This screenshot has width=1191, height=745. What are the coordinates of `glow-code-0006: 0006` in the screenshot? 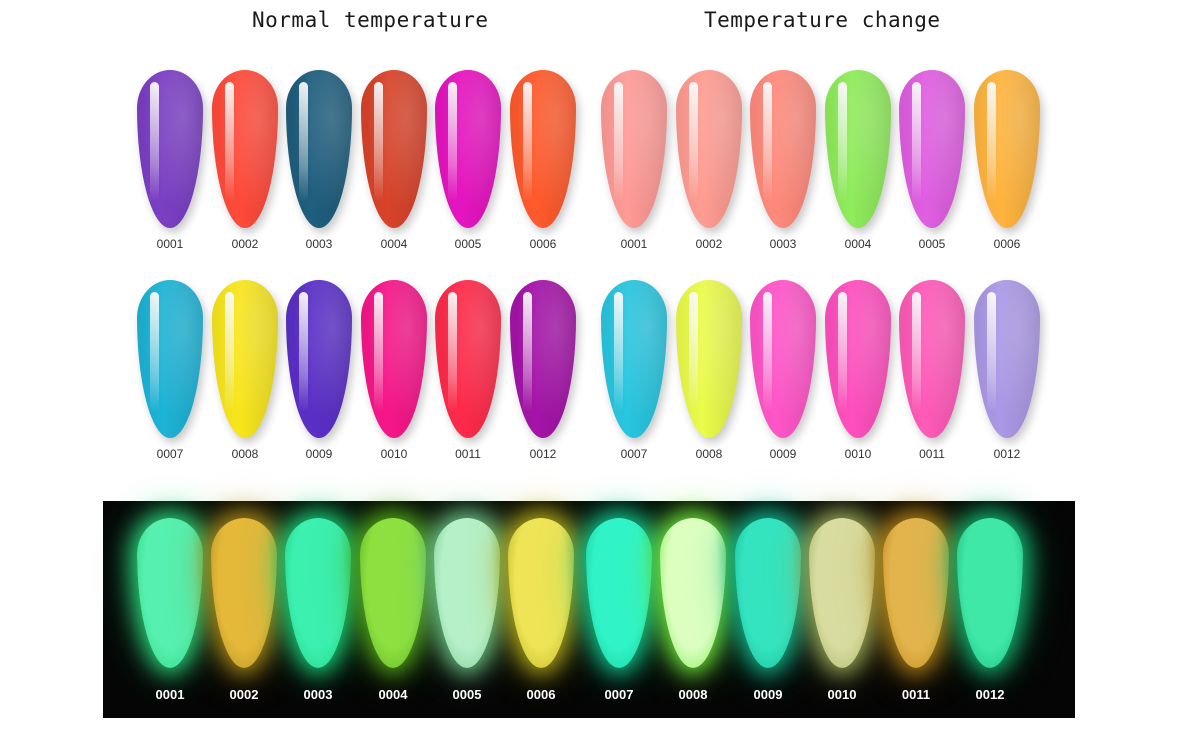 It's located at (541, 694).